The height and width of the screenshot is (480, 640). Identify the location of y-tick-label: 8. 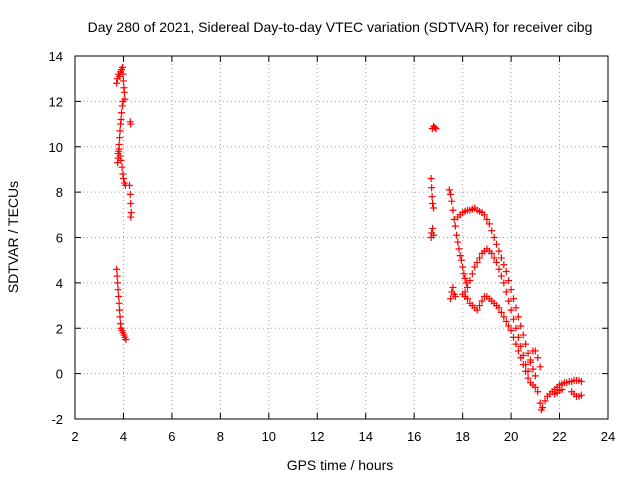
(59, 192).